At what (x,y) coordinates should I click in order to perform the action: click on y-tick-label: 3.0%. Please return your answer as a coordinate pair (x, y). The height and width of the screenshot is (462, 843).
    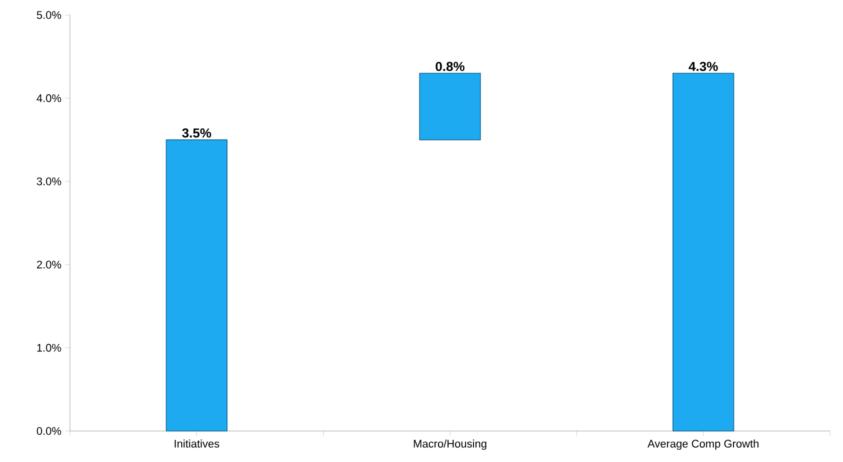
    Looking at the image, I should click on (49, 181).